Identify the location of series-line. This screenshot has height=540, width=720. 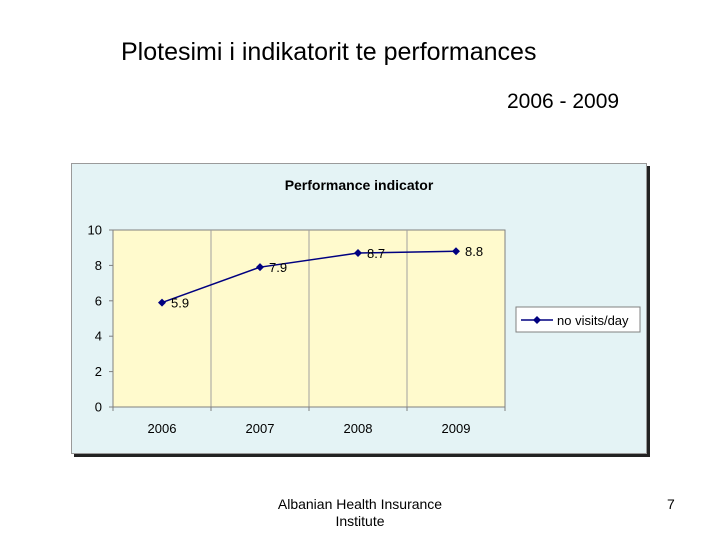
(309, 277).